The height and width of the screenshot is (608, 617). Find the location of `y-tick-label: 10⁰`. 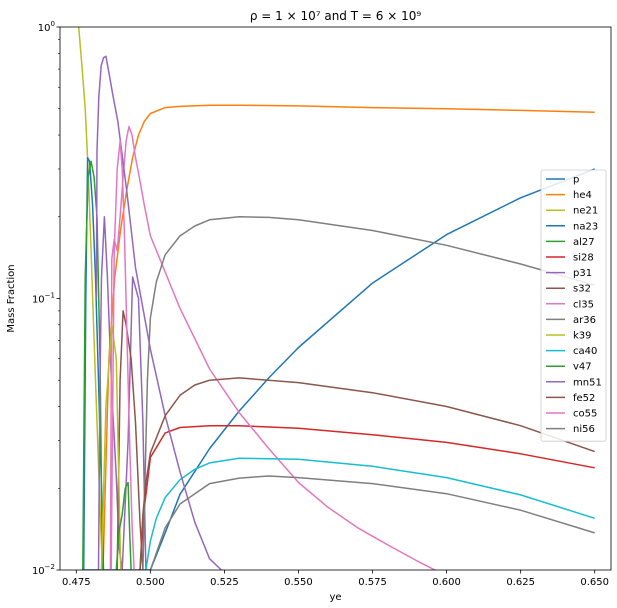

y-tick-label: 10⁰ is located at coordinates (46, 27).